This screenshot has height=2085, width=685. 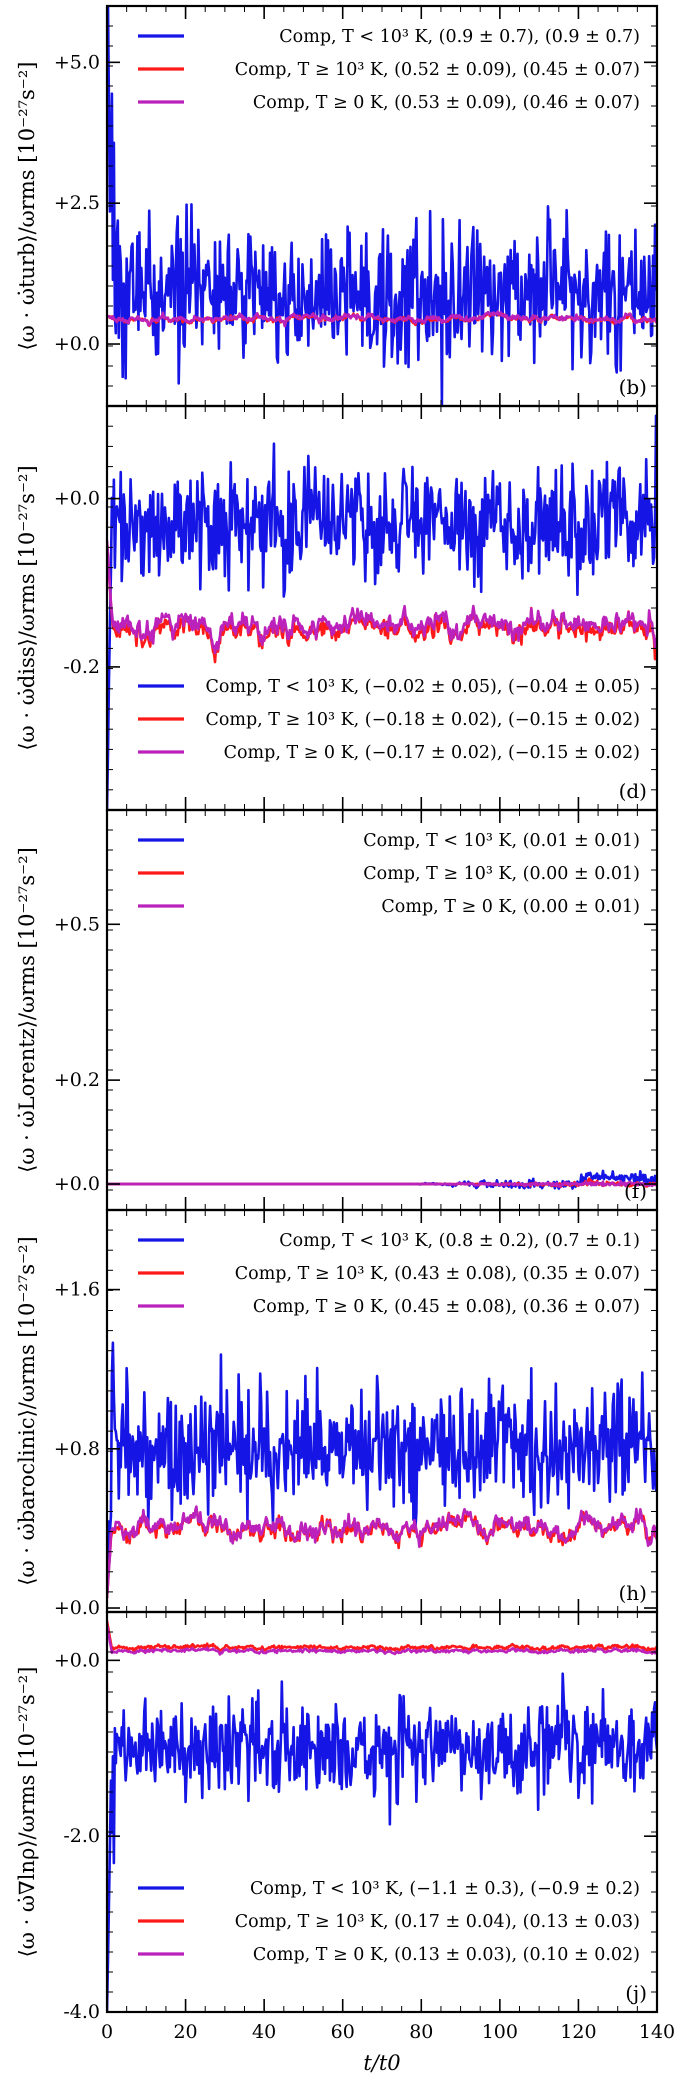 I want to click on panel-tag: (h), so click(x=633, y=1593).